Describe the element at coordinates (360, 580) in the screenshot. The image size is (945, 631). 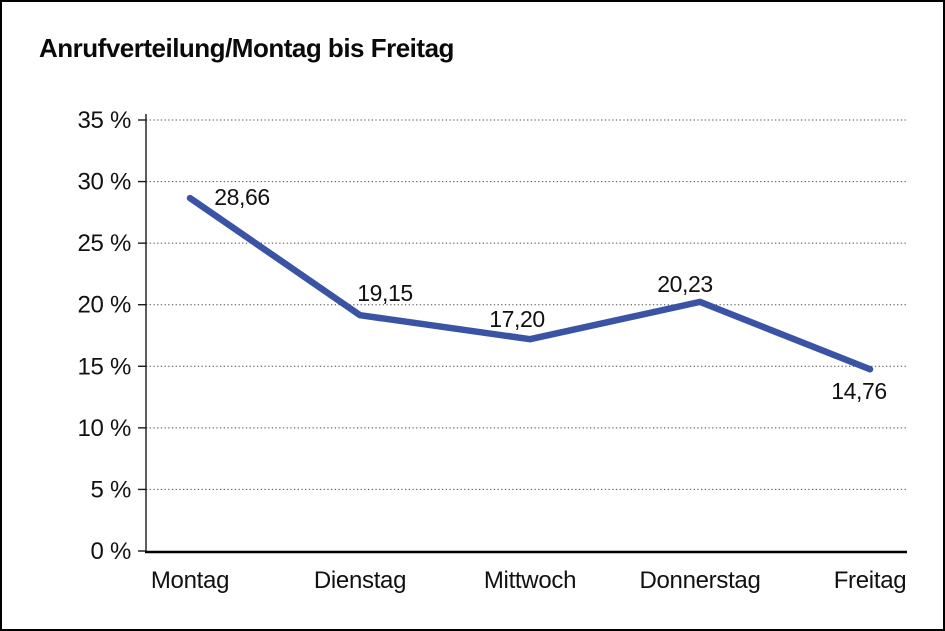
I see `x-tick-label-dienstag: Dienstag` at that location.